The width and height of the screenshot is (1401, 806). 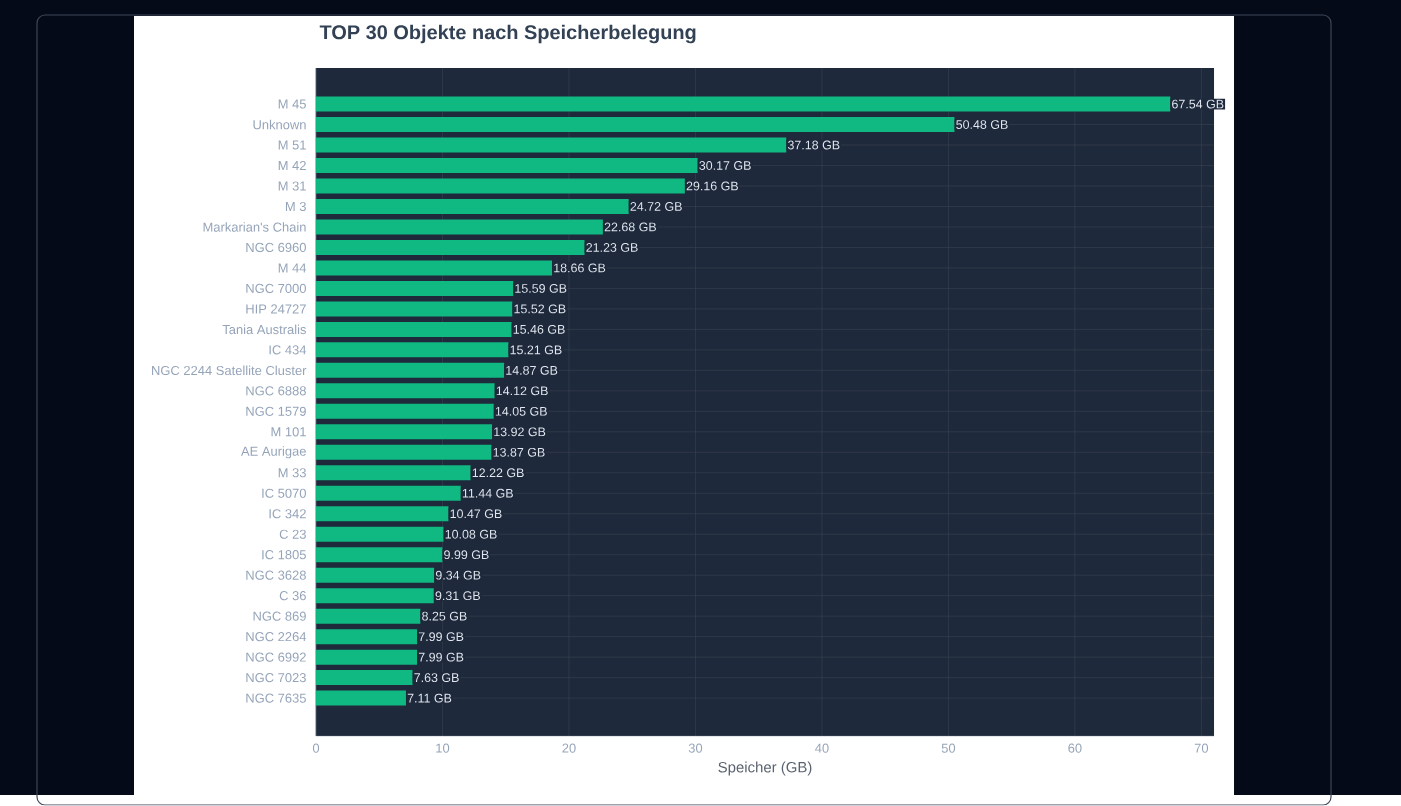 What do you see at coordinates (276, 411) in the screenshot?
I see `y-tick-label: NGC 1579` at bounding box center [276, 411].